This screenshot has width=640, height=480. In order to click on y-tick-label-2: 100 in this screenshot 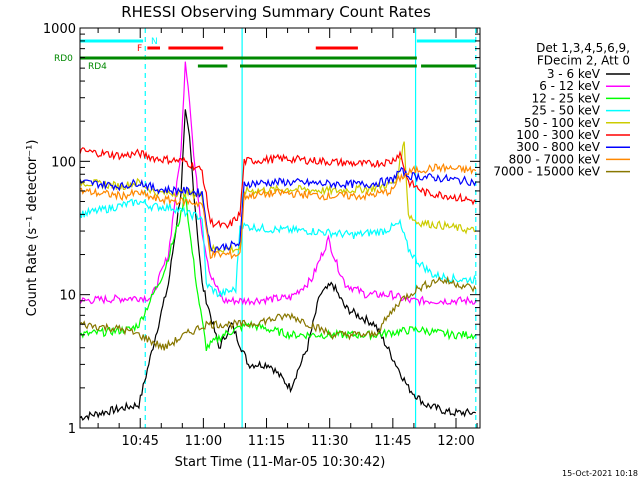, I will do `click(63, 162)`.